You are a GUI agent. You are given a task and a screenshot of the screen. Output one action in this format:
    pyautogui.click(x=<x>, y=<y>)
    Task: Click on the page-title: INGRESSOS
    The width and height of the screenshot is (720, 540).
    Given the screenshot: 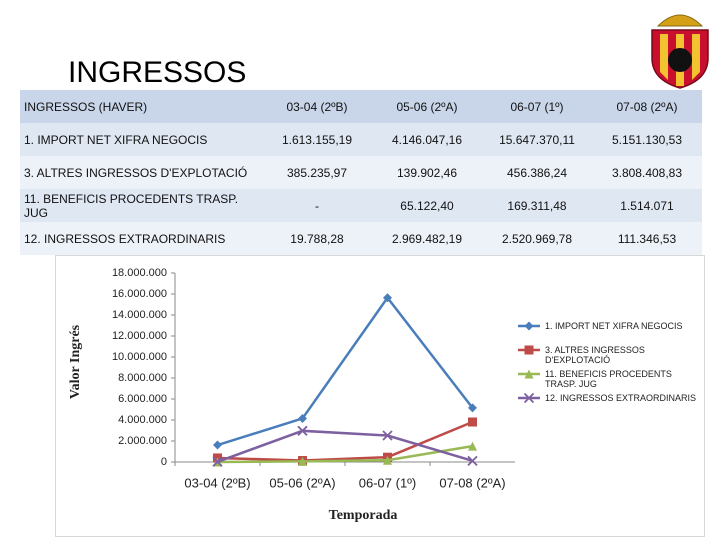 What is the action you would take?
    pyautogui.click(x=157, y=72)
    